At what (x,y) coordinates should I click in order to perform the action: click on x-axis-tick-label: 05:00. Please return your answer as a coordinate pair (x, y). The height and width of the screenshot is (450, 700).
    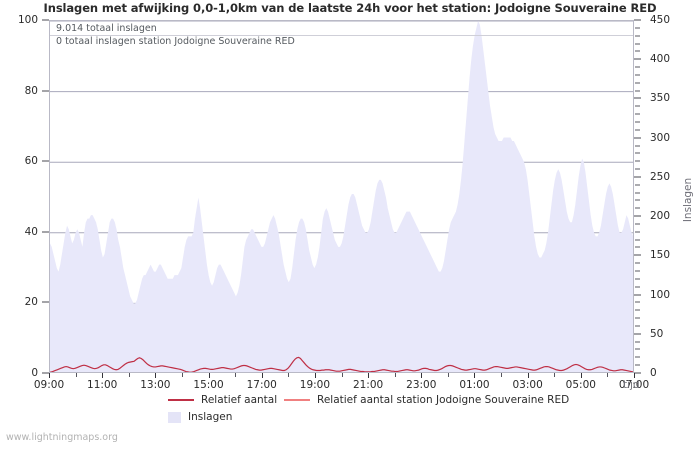
    Looking at the image, I should click on (580, 385).